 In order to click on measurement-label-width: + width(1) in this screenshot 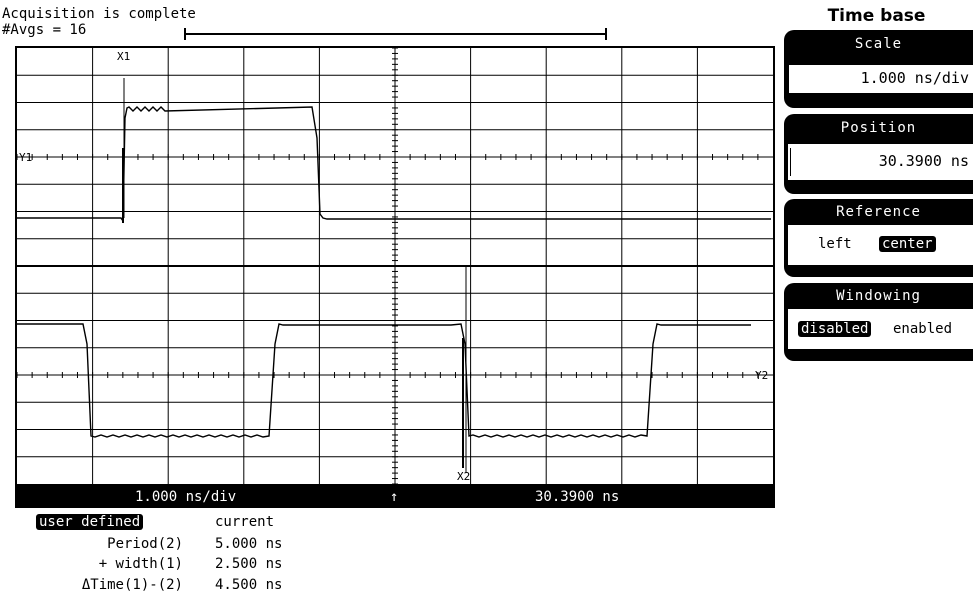, I will do `click(140, 564)`.